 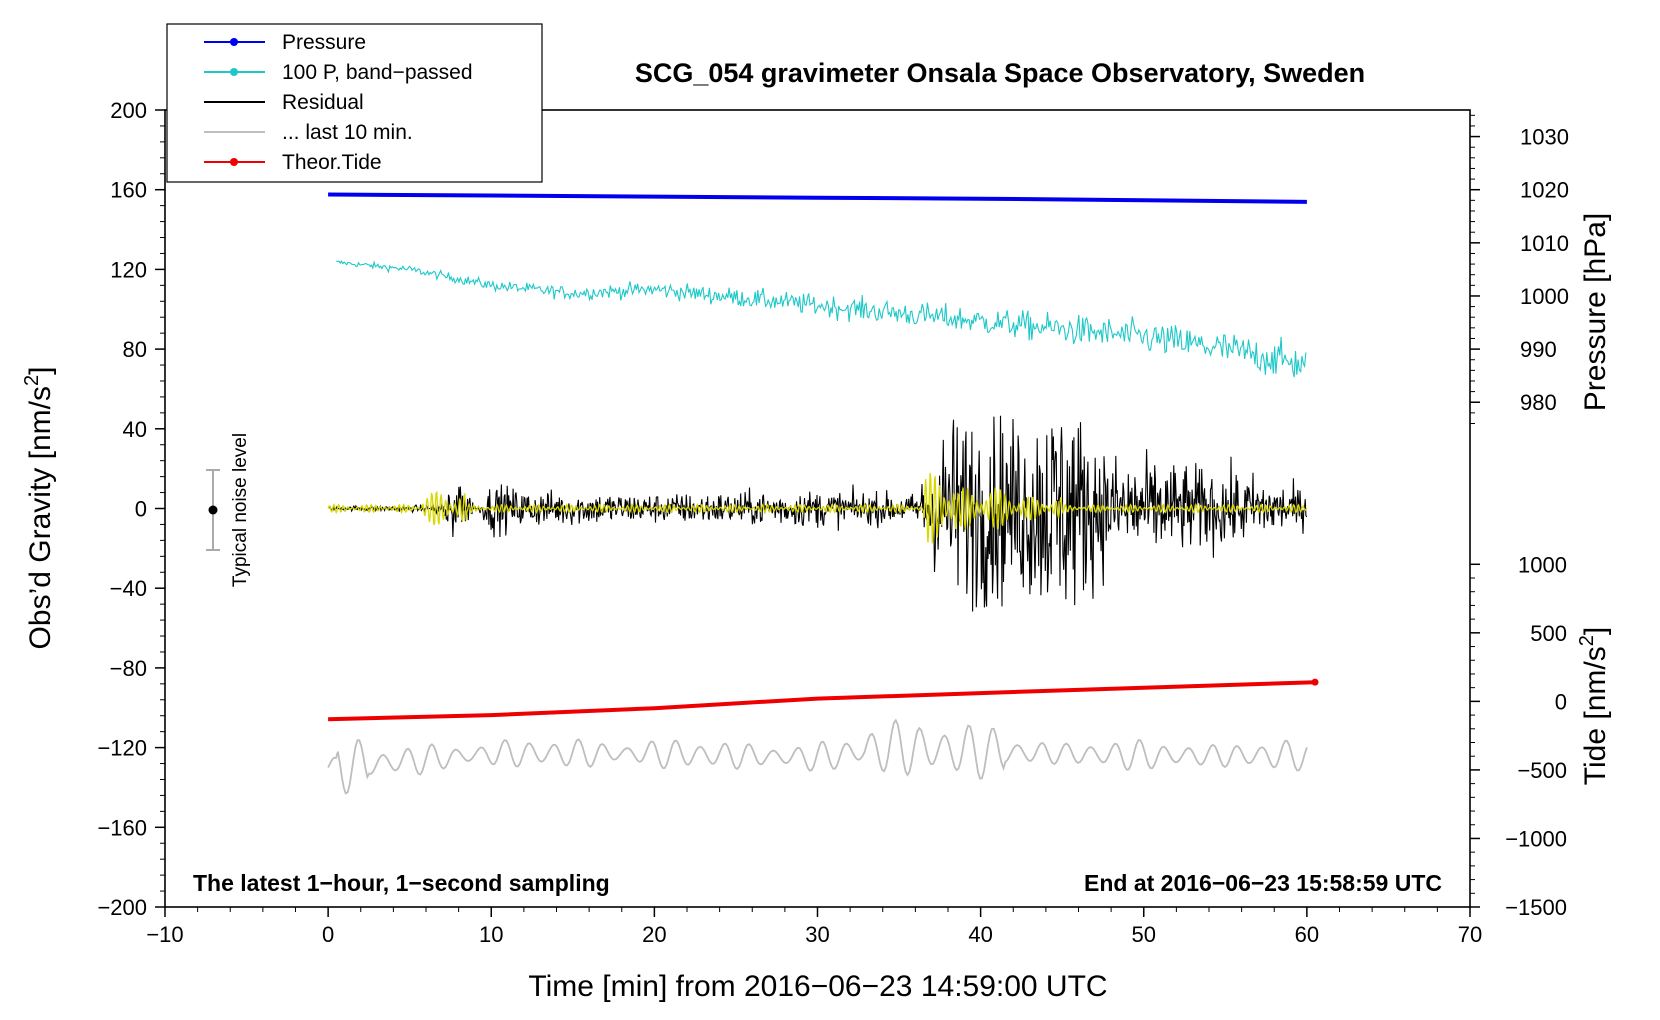 I want to click on y-left-title-tail: ], so click(x=40, y=371).